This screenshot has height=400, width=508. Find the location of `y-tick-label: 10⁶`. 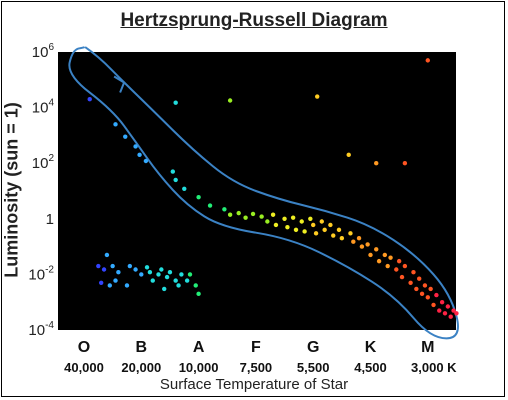

y-tick-label: 10⁶ is located at coordinates (43, 51).